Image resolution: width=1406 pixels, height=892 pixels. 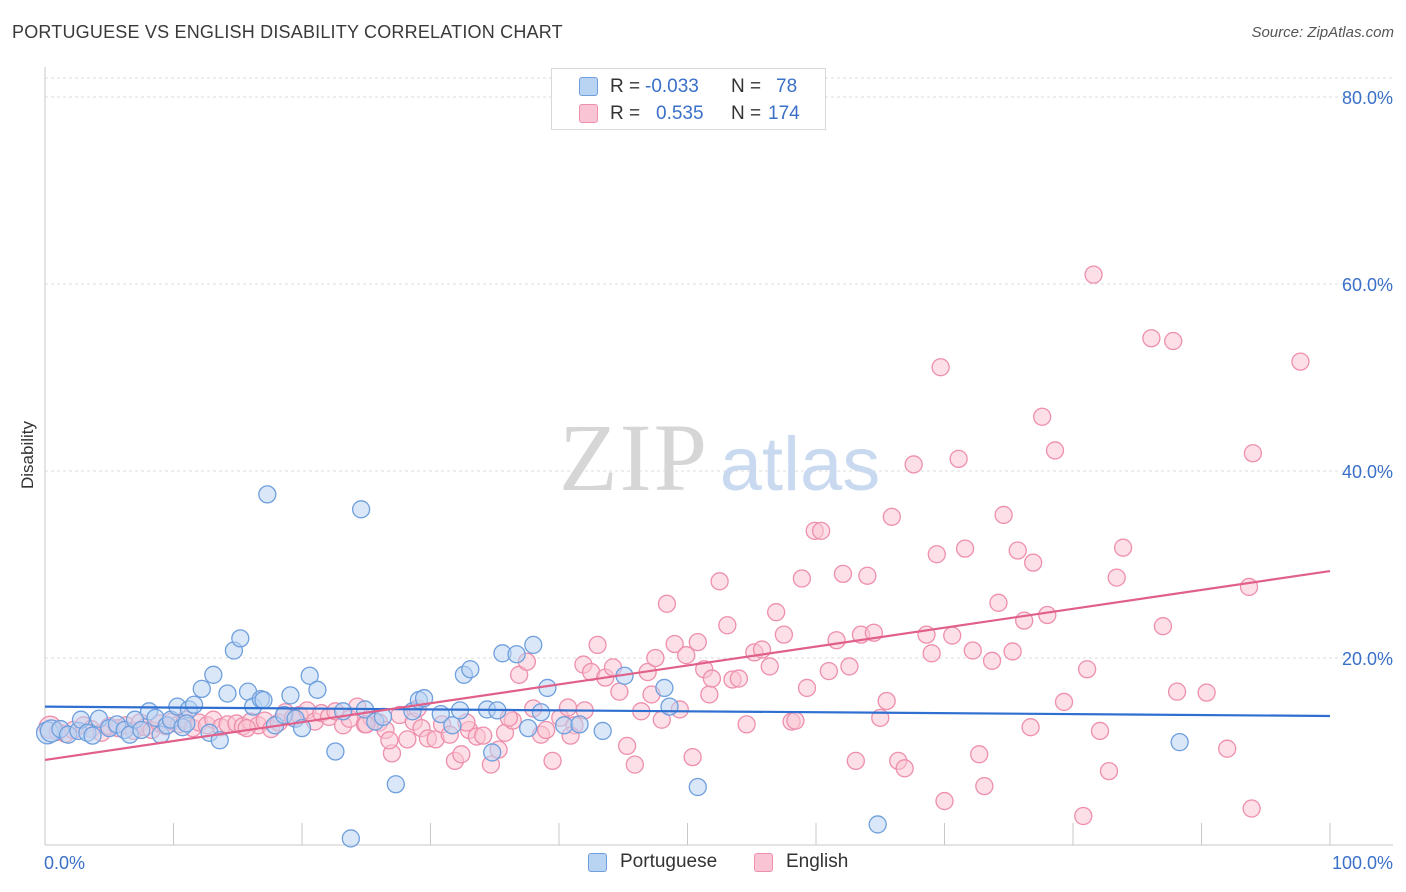 I want to click on x-tick-label: 100.0%, so click(x=1362, y=863).